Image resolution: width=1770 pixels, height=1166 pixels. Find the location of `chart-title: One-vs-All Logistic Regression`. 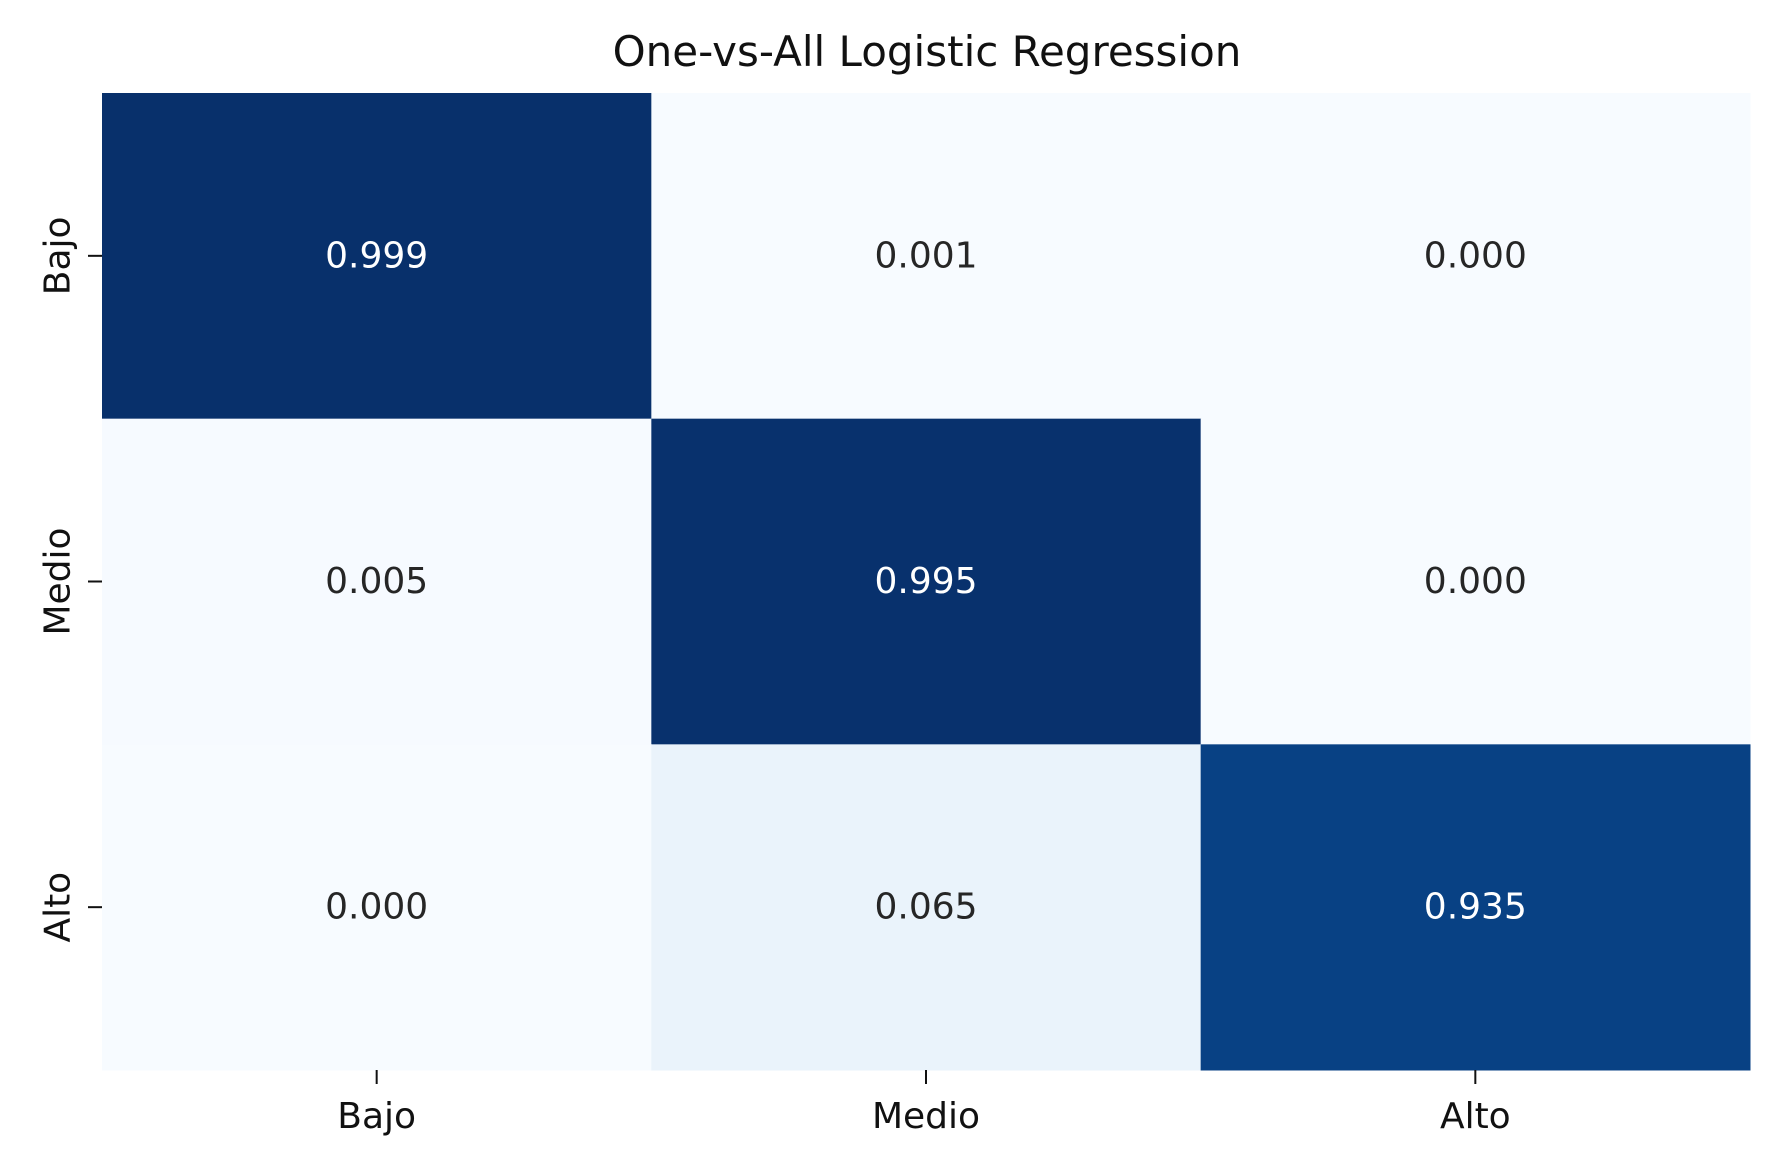

chart-title: One-vs-All Logistic Regression is located at coordinates (927, 51).